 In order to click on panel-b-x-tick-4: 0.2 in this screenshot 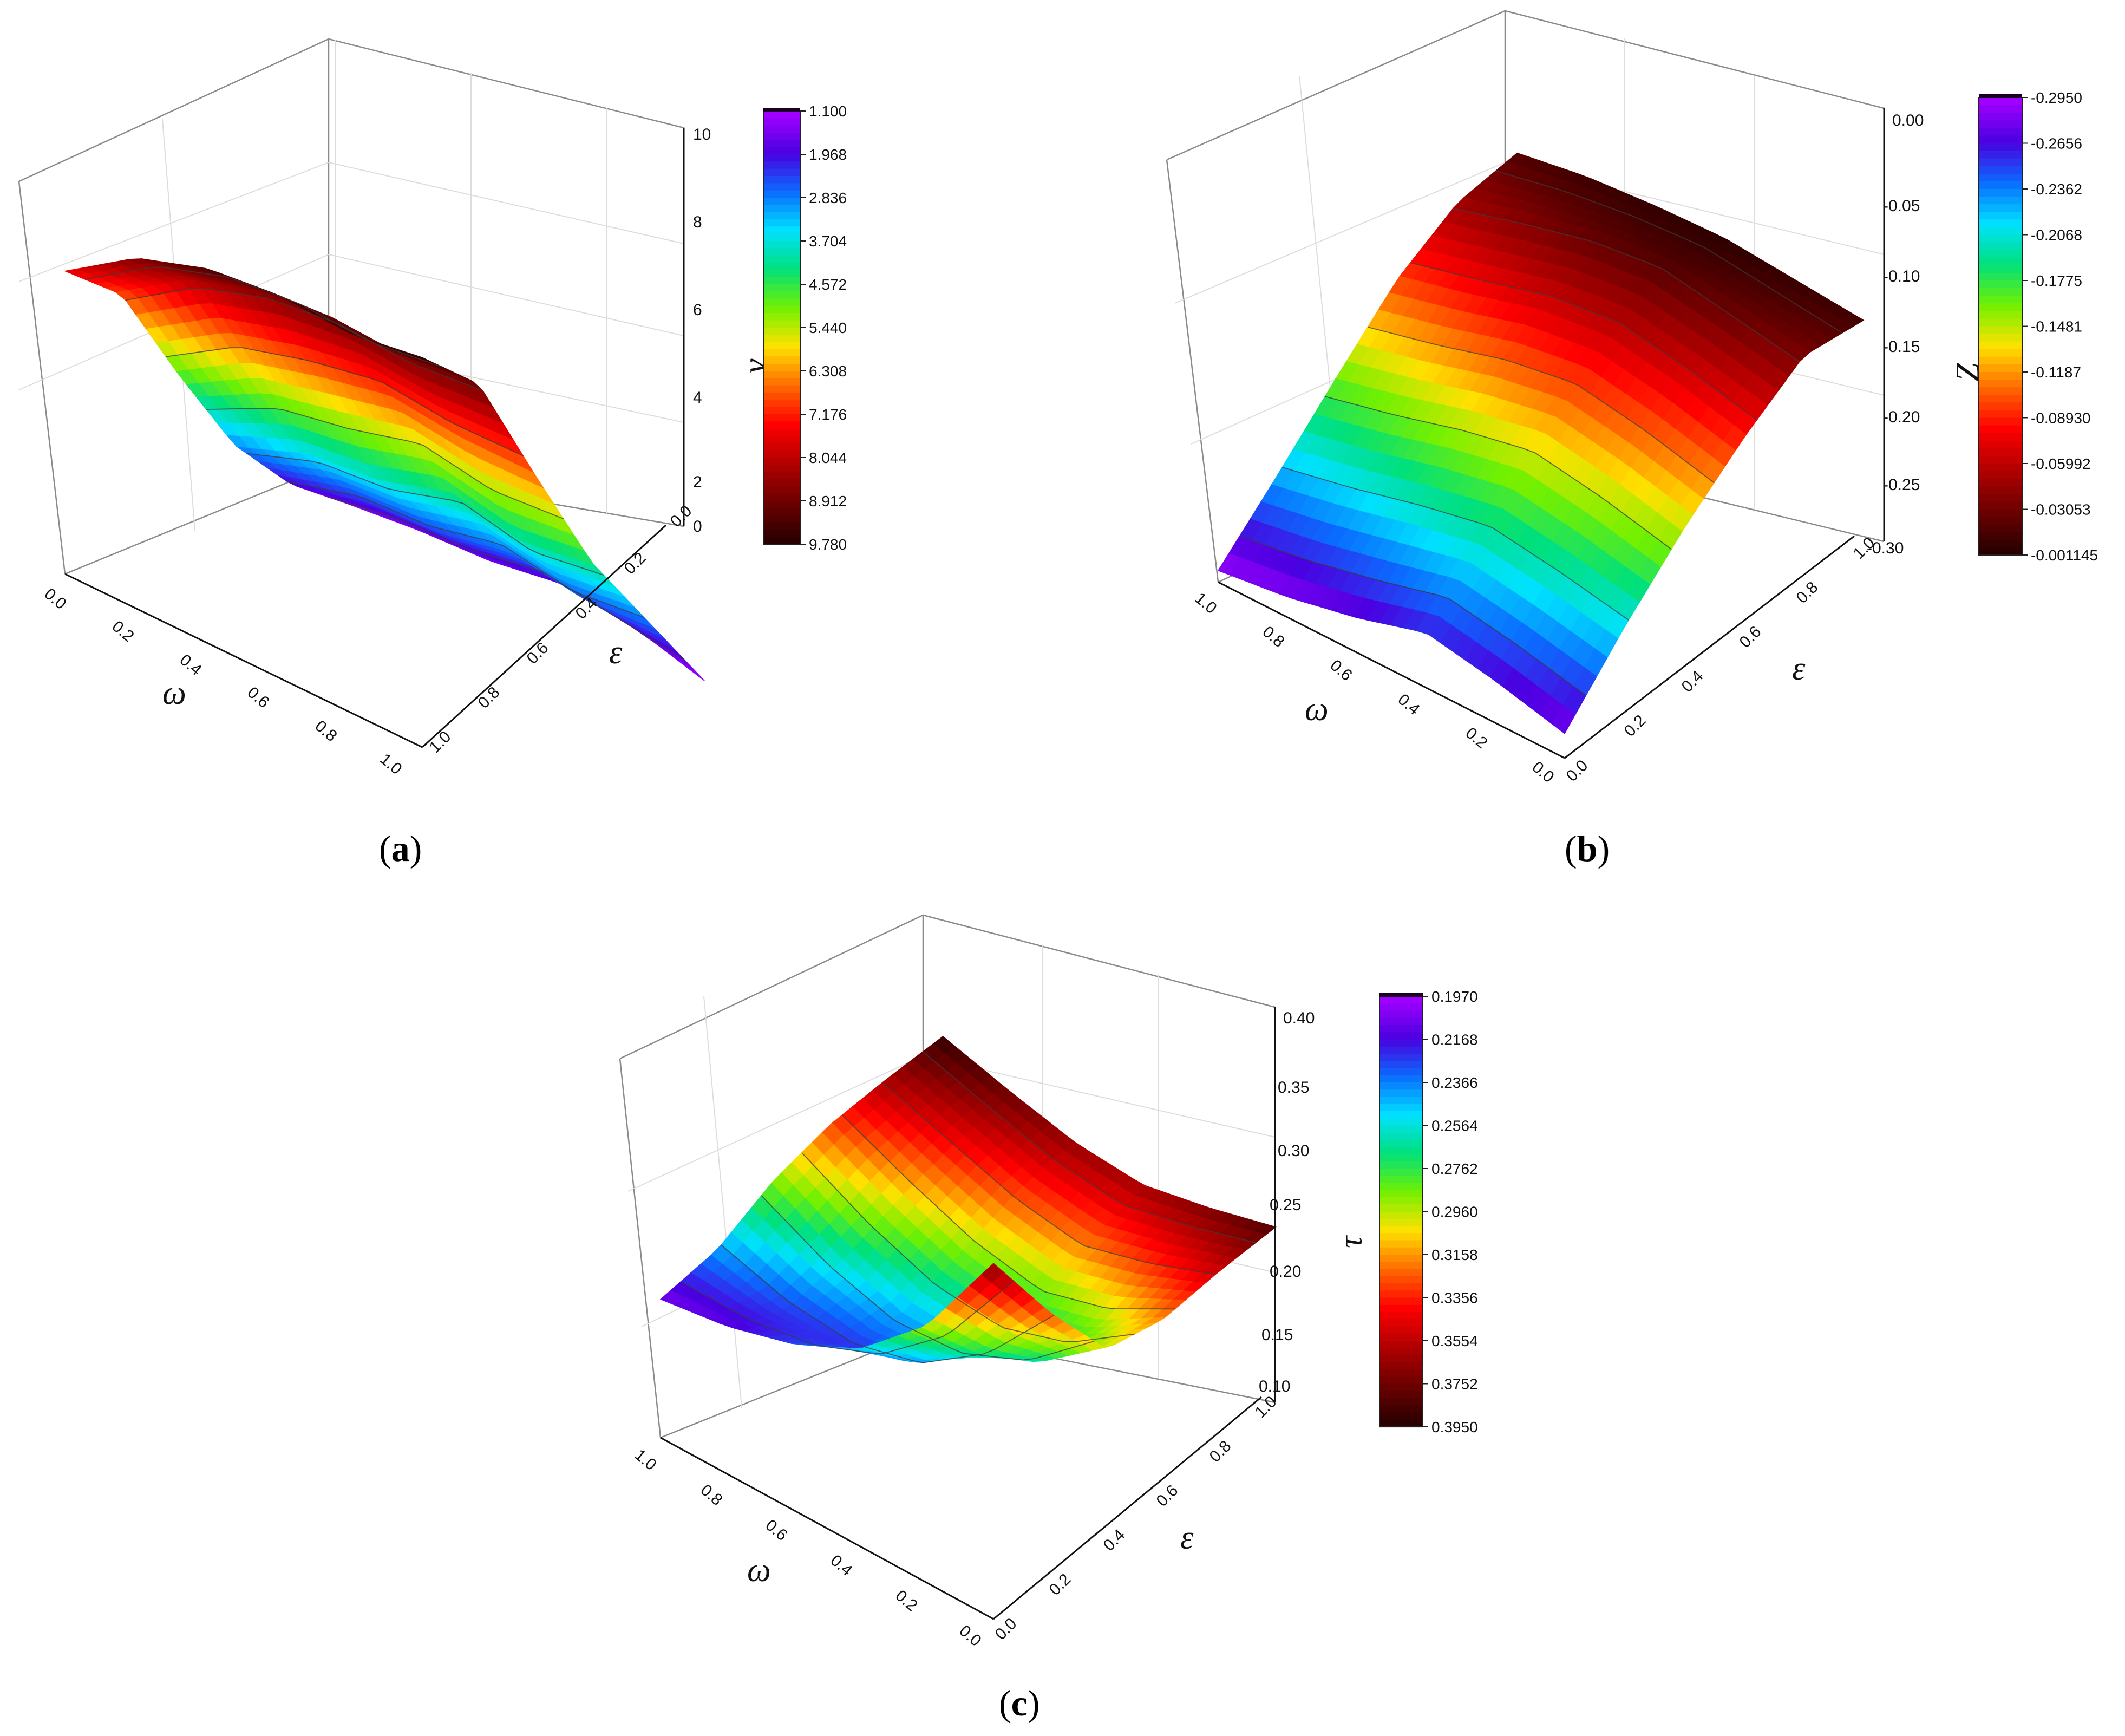, I will do `click(1477, 738)`.